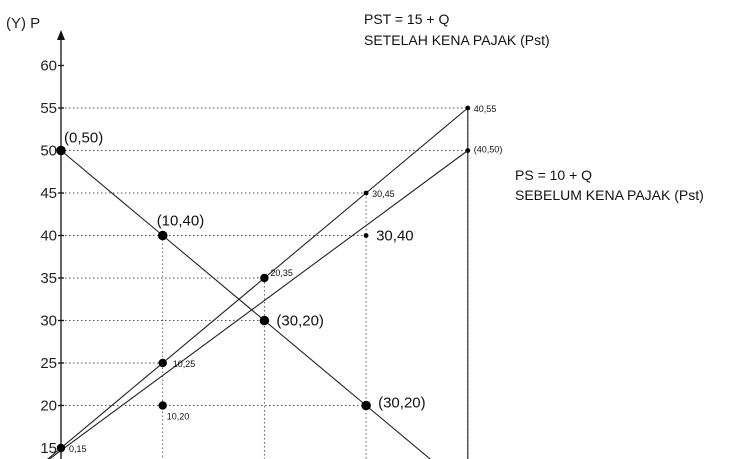 This screenshot has width=732, height=459. What do you see at coordinates (48, 363) in the screenshot?
I see `y-tick-label-25: 25` at bounding box center [48, 363].